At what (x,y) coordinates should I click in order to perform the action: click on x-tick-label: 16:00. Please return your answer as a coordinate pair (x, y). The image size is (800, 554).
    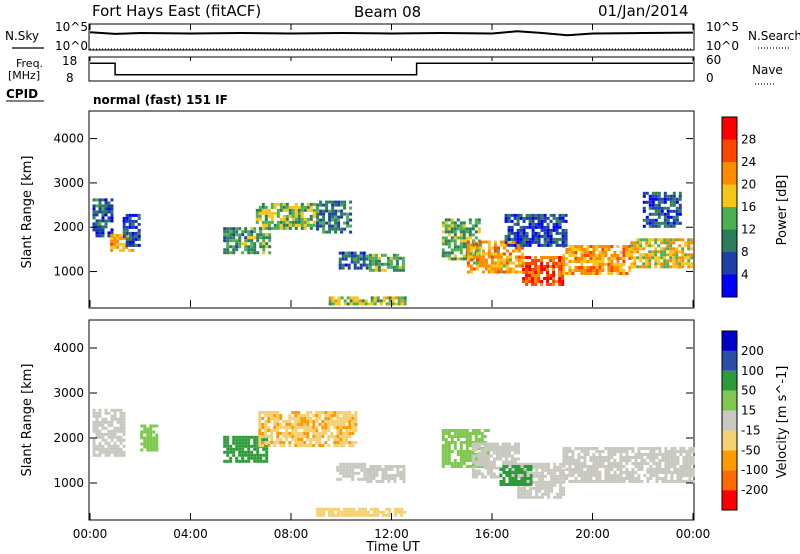
    Looking at the image, I should click on (492, 534).